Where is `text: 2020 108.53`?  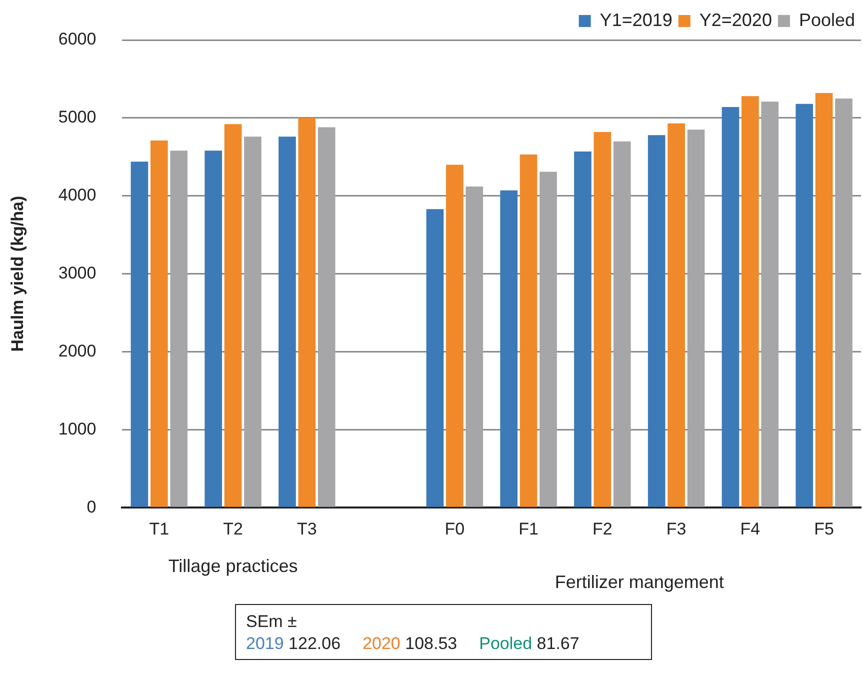 text: 2020 108.53 is located at coordinates (410, 643).